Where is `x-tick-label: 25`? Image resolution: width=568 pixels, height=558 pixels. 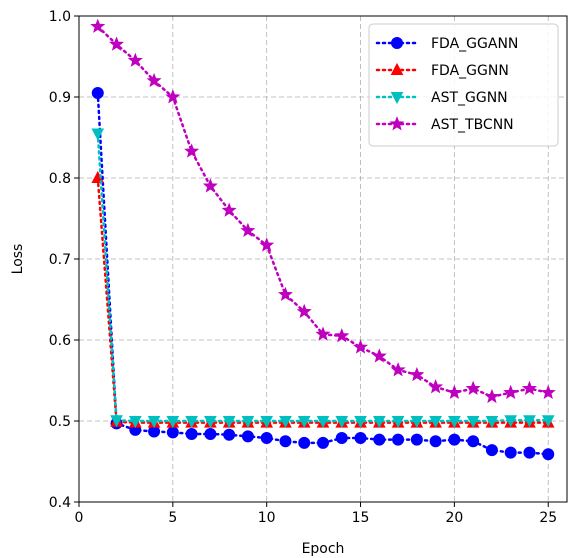 x-tick-label: 25 is located at coordinates (548, 518).